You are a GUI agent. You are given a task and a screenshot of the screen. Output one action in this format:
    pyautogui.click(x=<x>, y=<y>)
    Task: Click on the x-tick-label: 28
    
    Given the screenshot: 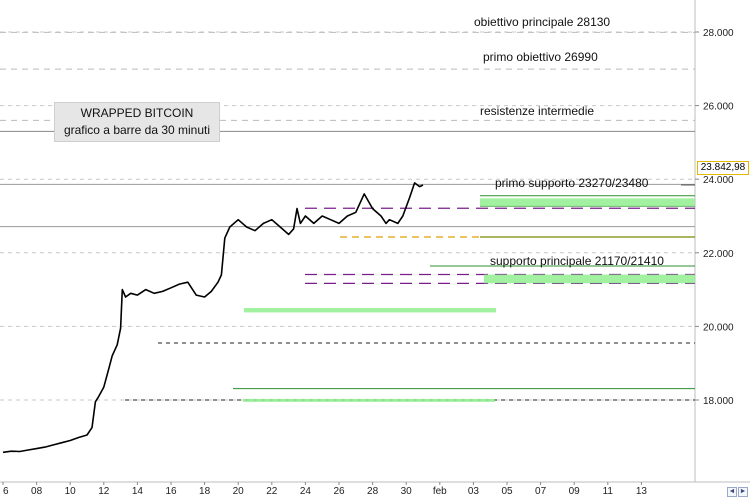 What is the action you would take?
    pyautogui.click(x=373, y=491)
    